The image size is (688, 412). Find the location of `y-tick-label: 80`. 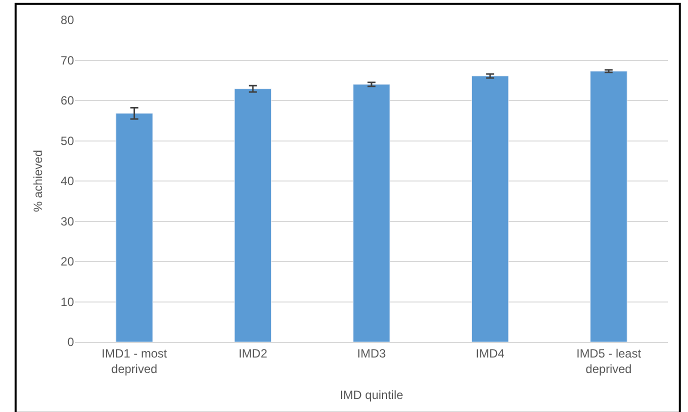

y-tick-label: 80 is located at coordinates (67, 20).